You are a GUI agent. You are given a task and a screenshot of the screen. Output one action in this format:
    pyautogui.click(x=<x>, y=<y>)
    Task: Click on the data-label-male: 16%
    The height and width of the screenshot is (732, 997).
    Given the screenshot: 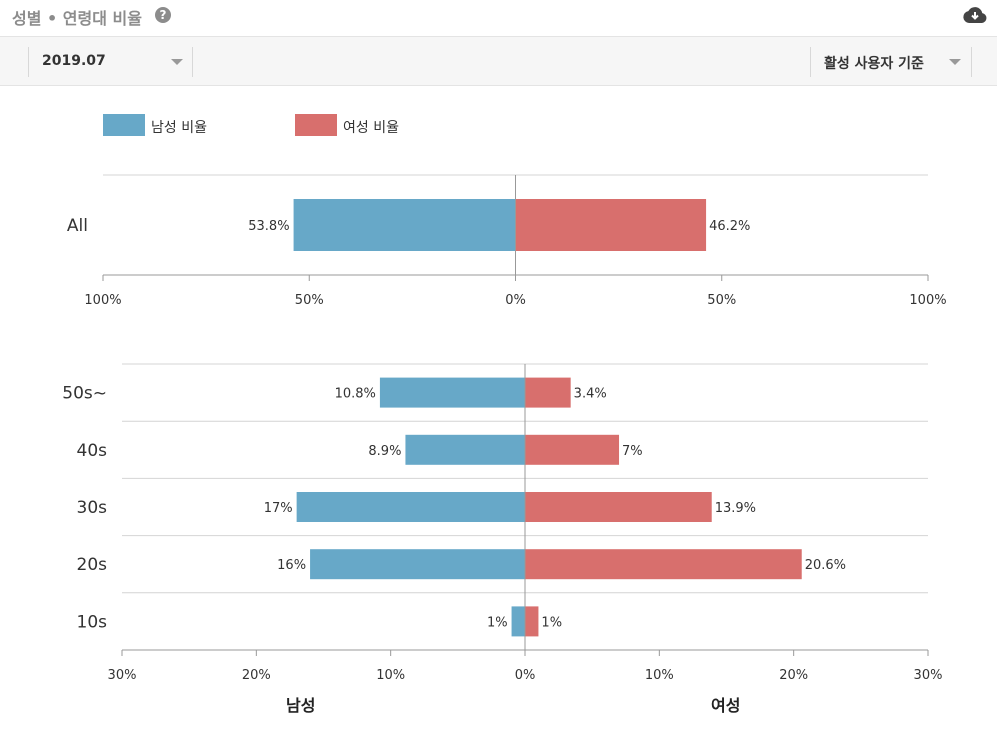 What is the action you would take?
    pyautogui.click(x=291, y=565)
    